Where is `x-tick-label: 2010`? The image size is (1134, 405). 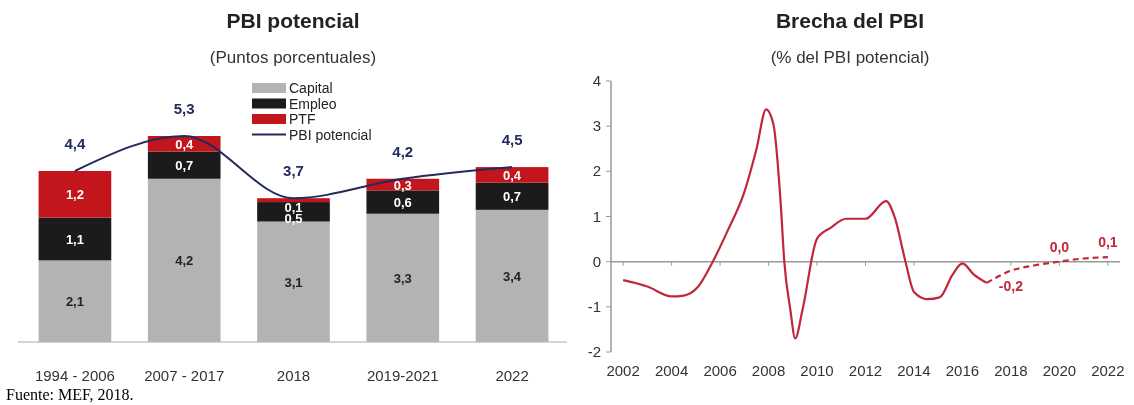 x-tick-label: 2010 is located at coordinates (817, 370).